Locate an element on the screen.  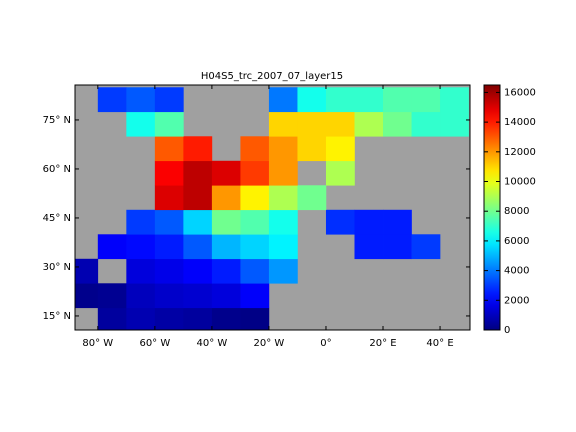
y-tick-label: 60° N is located at coordinates (57, 169).